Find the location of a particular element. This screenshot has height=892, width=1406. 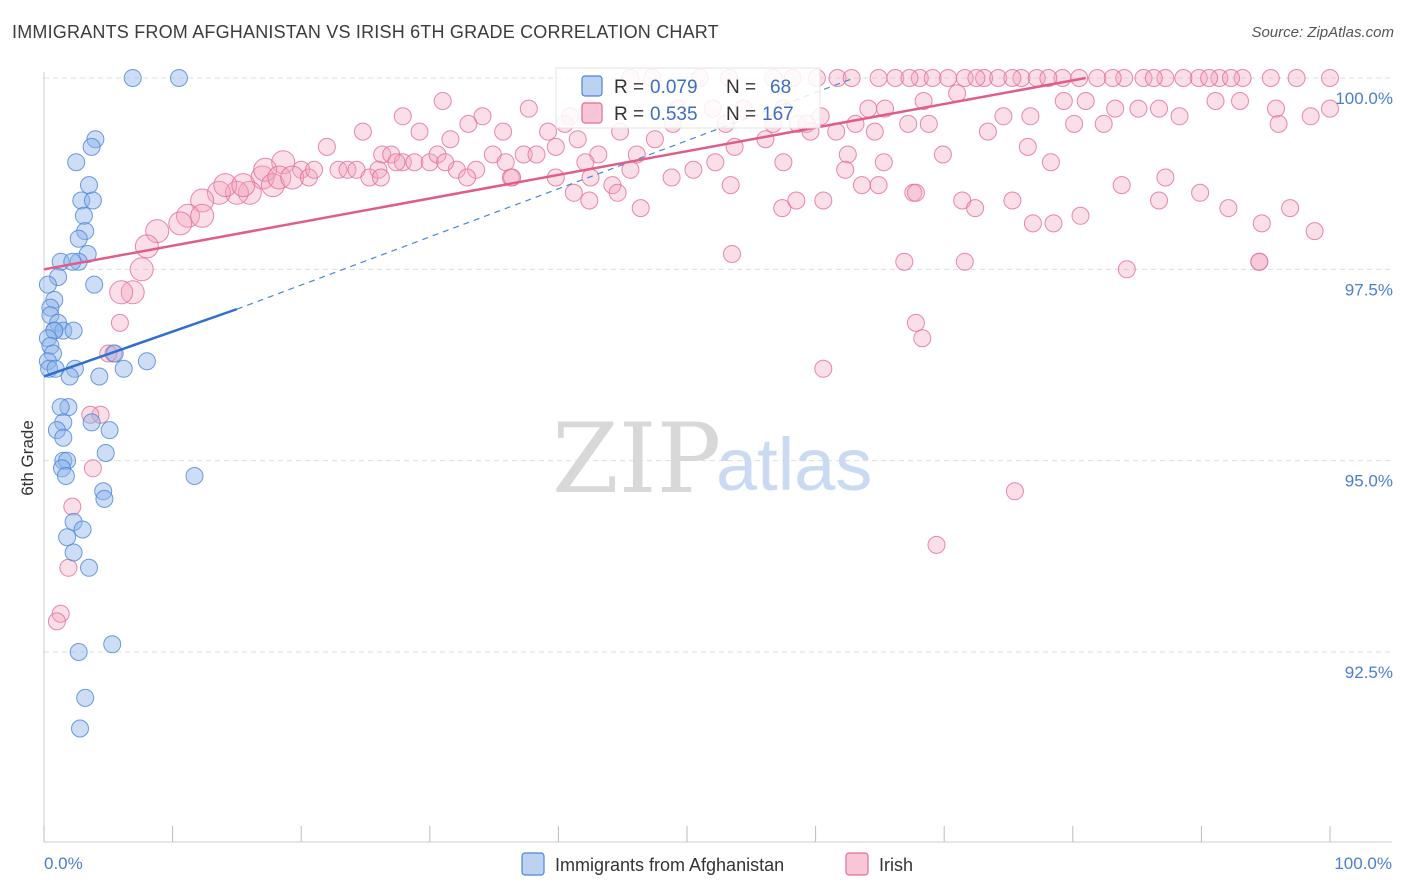

bottom-legend-label-afghanistan: Immigrants from Afghanistan is located at coordinates (669, 865).